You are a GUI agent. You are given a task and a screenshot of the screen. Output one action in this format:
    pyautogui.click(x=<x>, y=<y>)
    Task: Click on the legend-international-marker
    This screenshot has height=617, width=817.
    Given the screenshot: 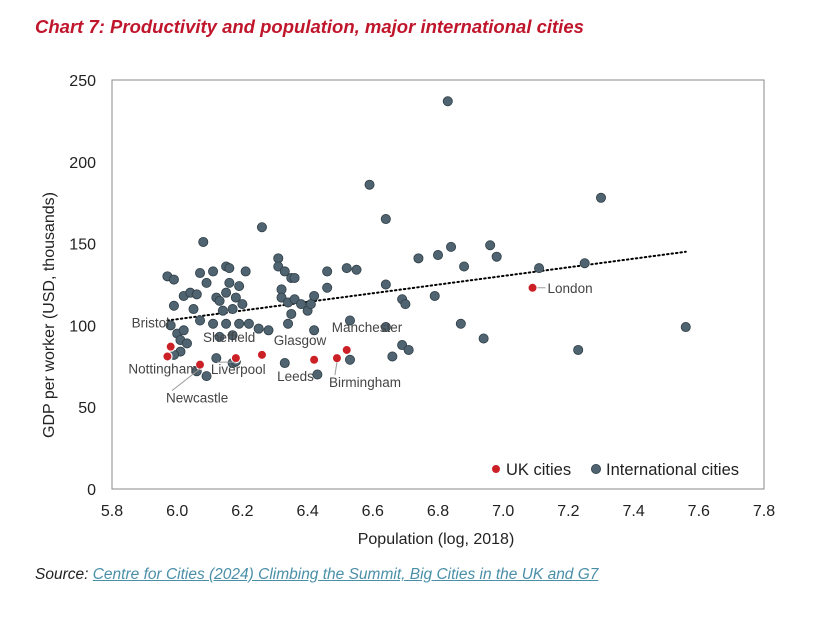 What is the action you would take?
    pyautogui.click(x=596, y=468)
    